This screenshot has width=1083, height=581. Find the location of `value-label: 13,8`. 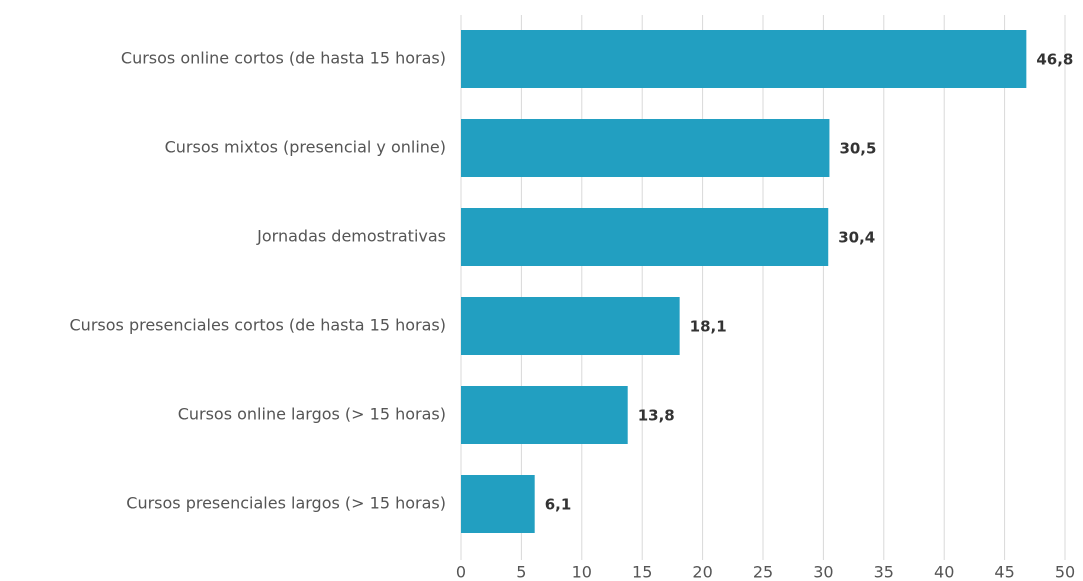

value-label: 13,8 is located at coordinates (656, 416).